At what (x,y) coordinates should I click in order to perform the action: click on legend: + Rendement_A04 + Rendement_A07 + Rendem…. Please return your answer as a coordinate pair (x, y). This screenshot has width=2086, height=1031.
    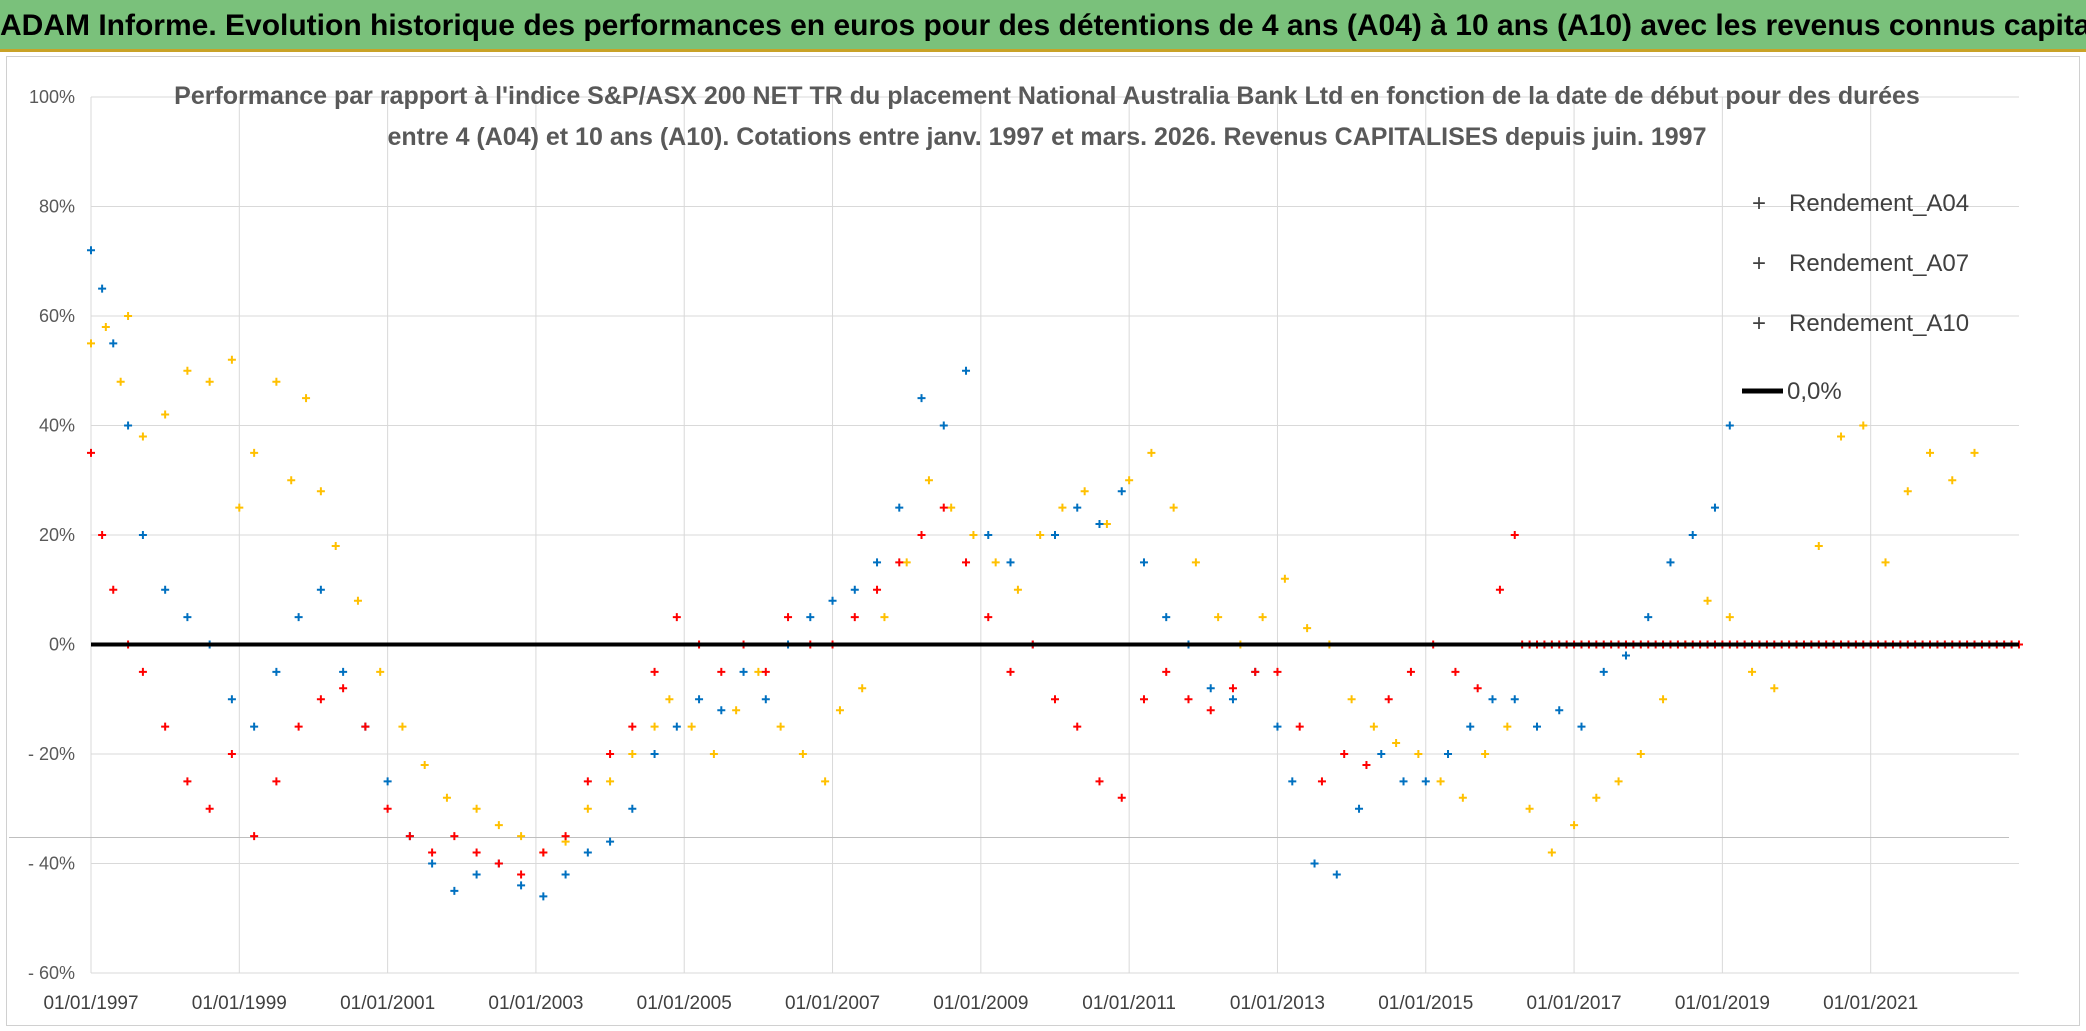
    Looking at the image, I should click on (1855, 297).